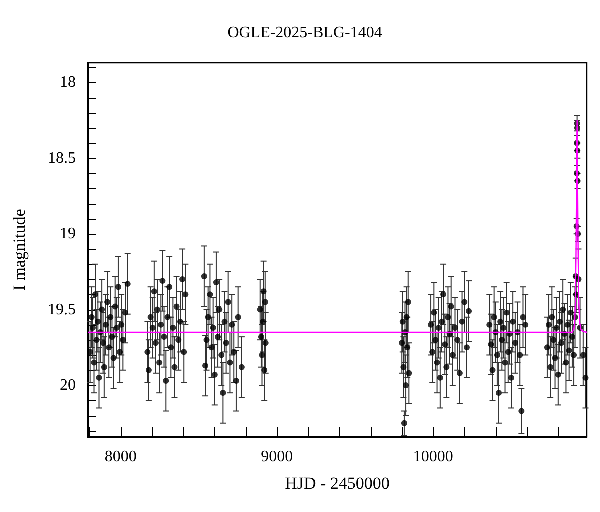 This screenshot has height=512, width=600. What do you see at coordinates (68, 234) in the screenshot?
I see `y-tick-label: 19` at bounding box center [68, 234].